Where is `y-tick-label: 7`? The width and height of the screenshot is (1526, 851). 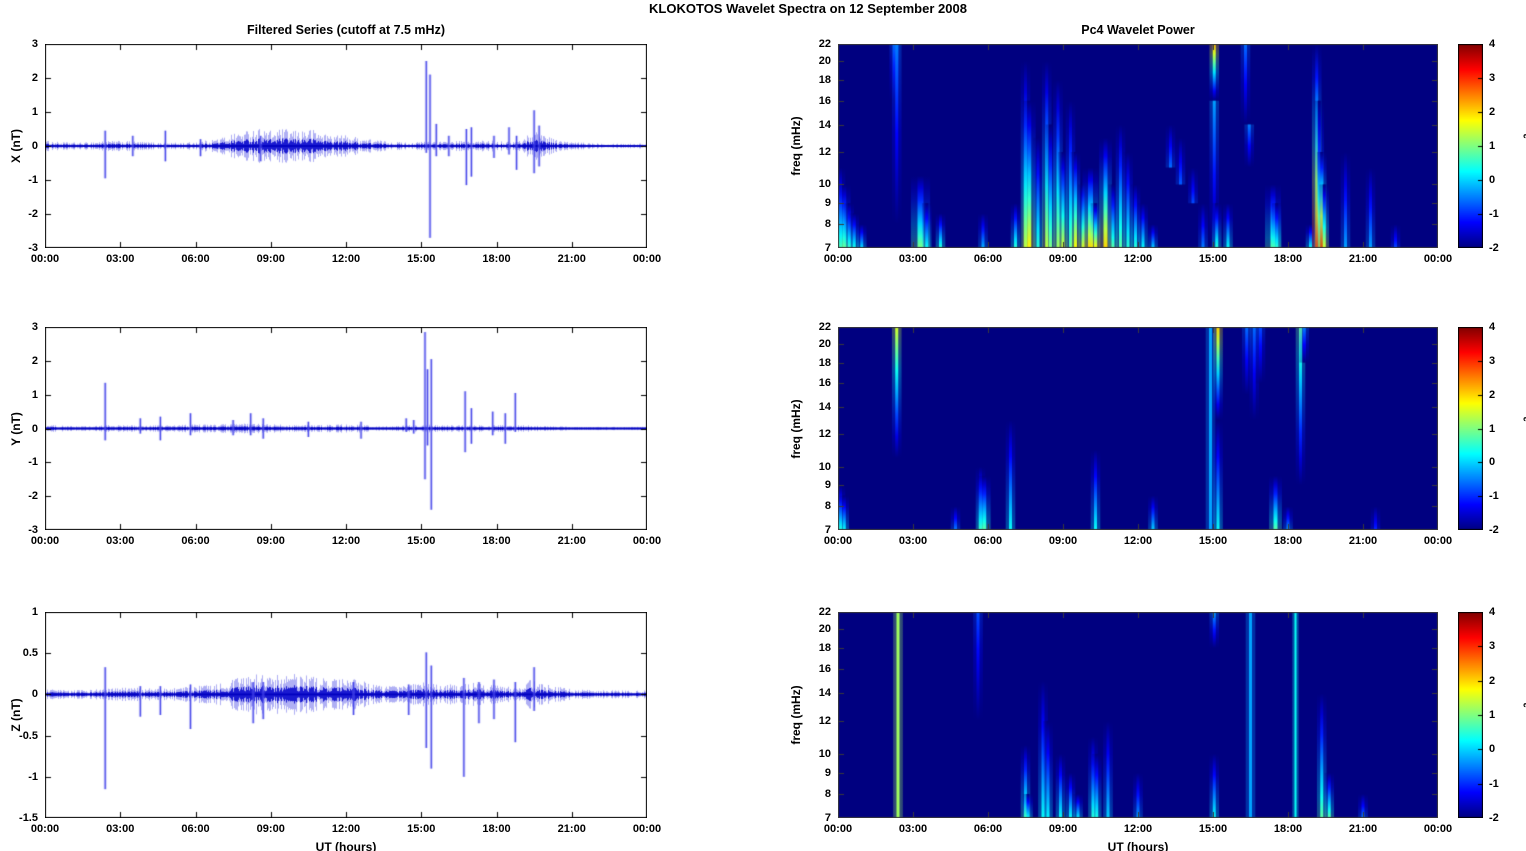
y-tick-label: 7 is located at coordinates (827, 818).